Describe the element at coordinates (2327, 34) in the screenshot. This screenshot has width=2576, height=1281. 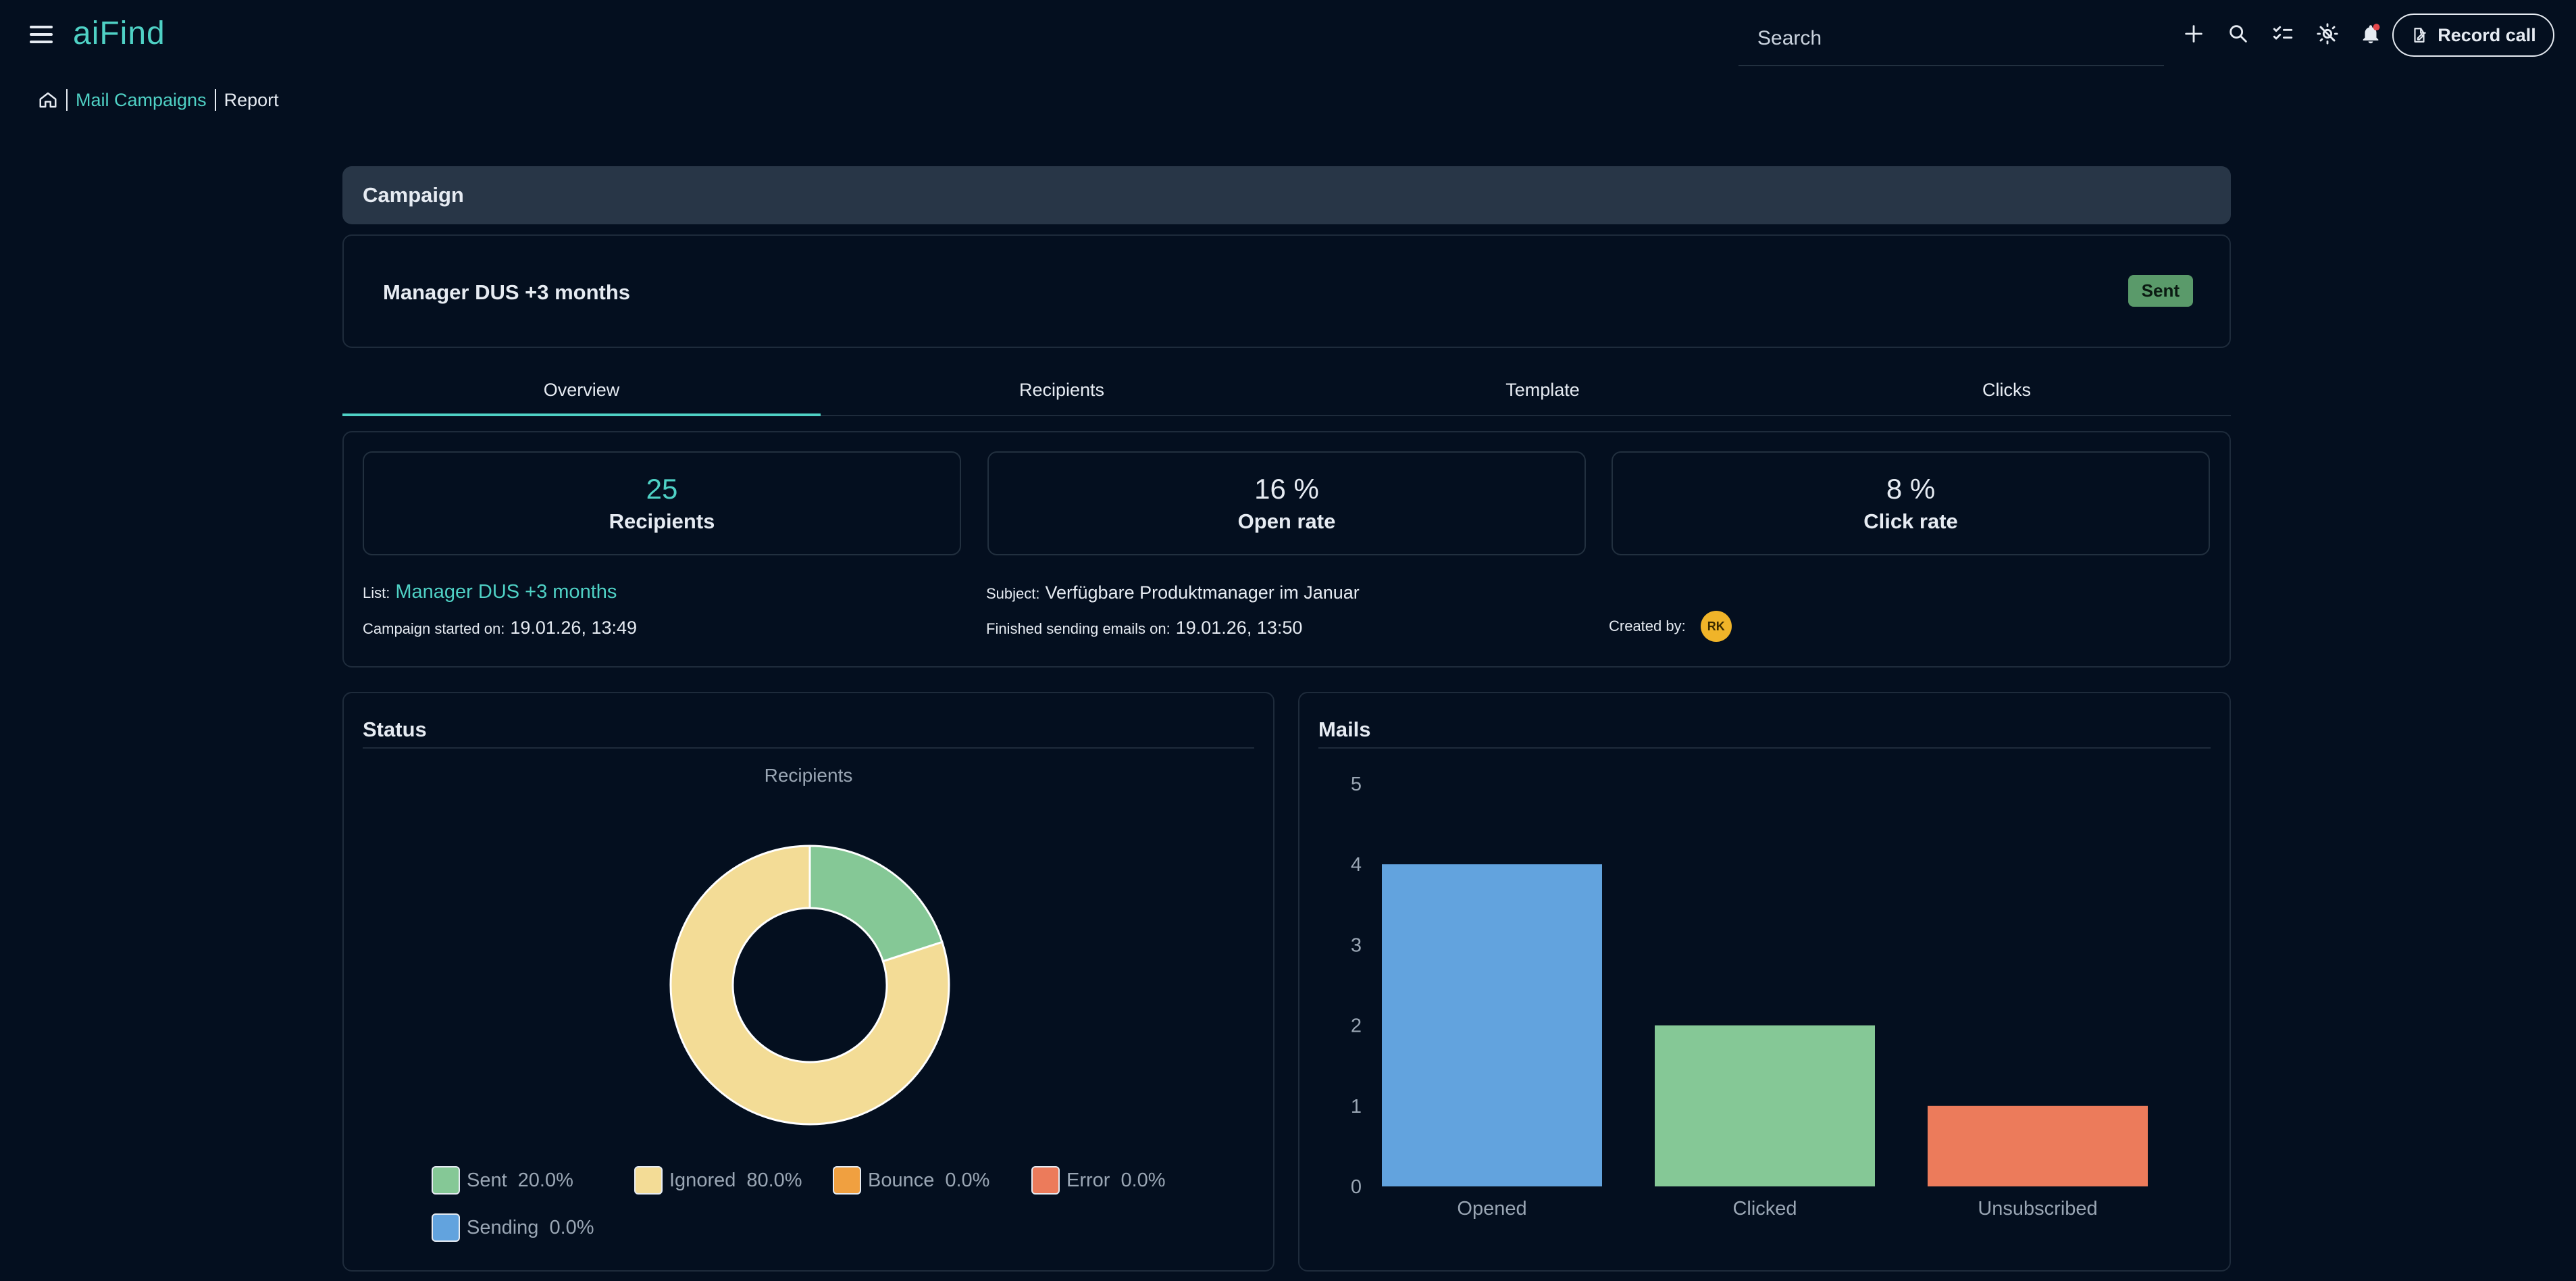
I see `theme-toggle-icon` at that location.